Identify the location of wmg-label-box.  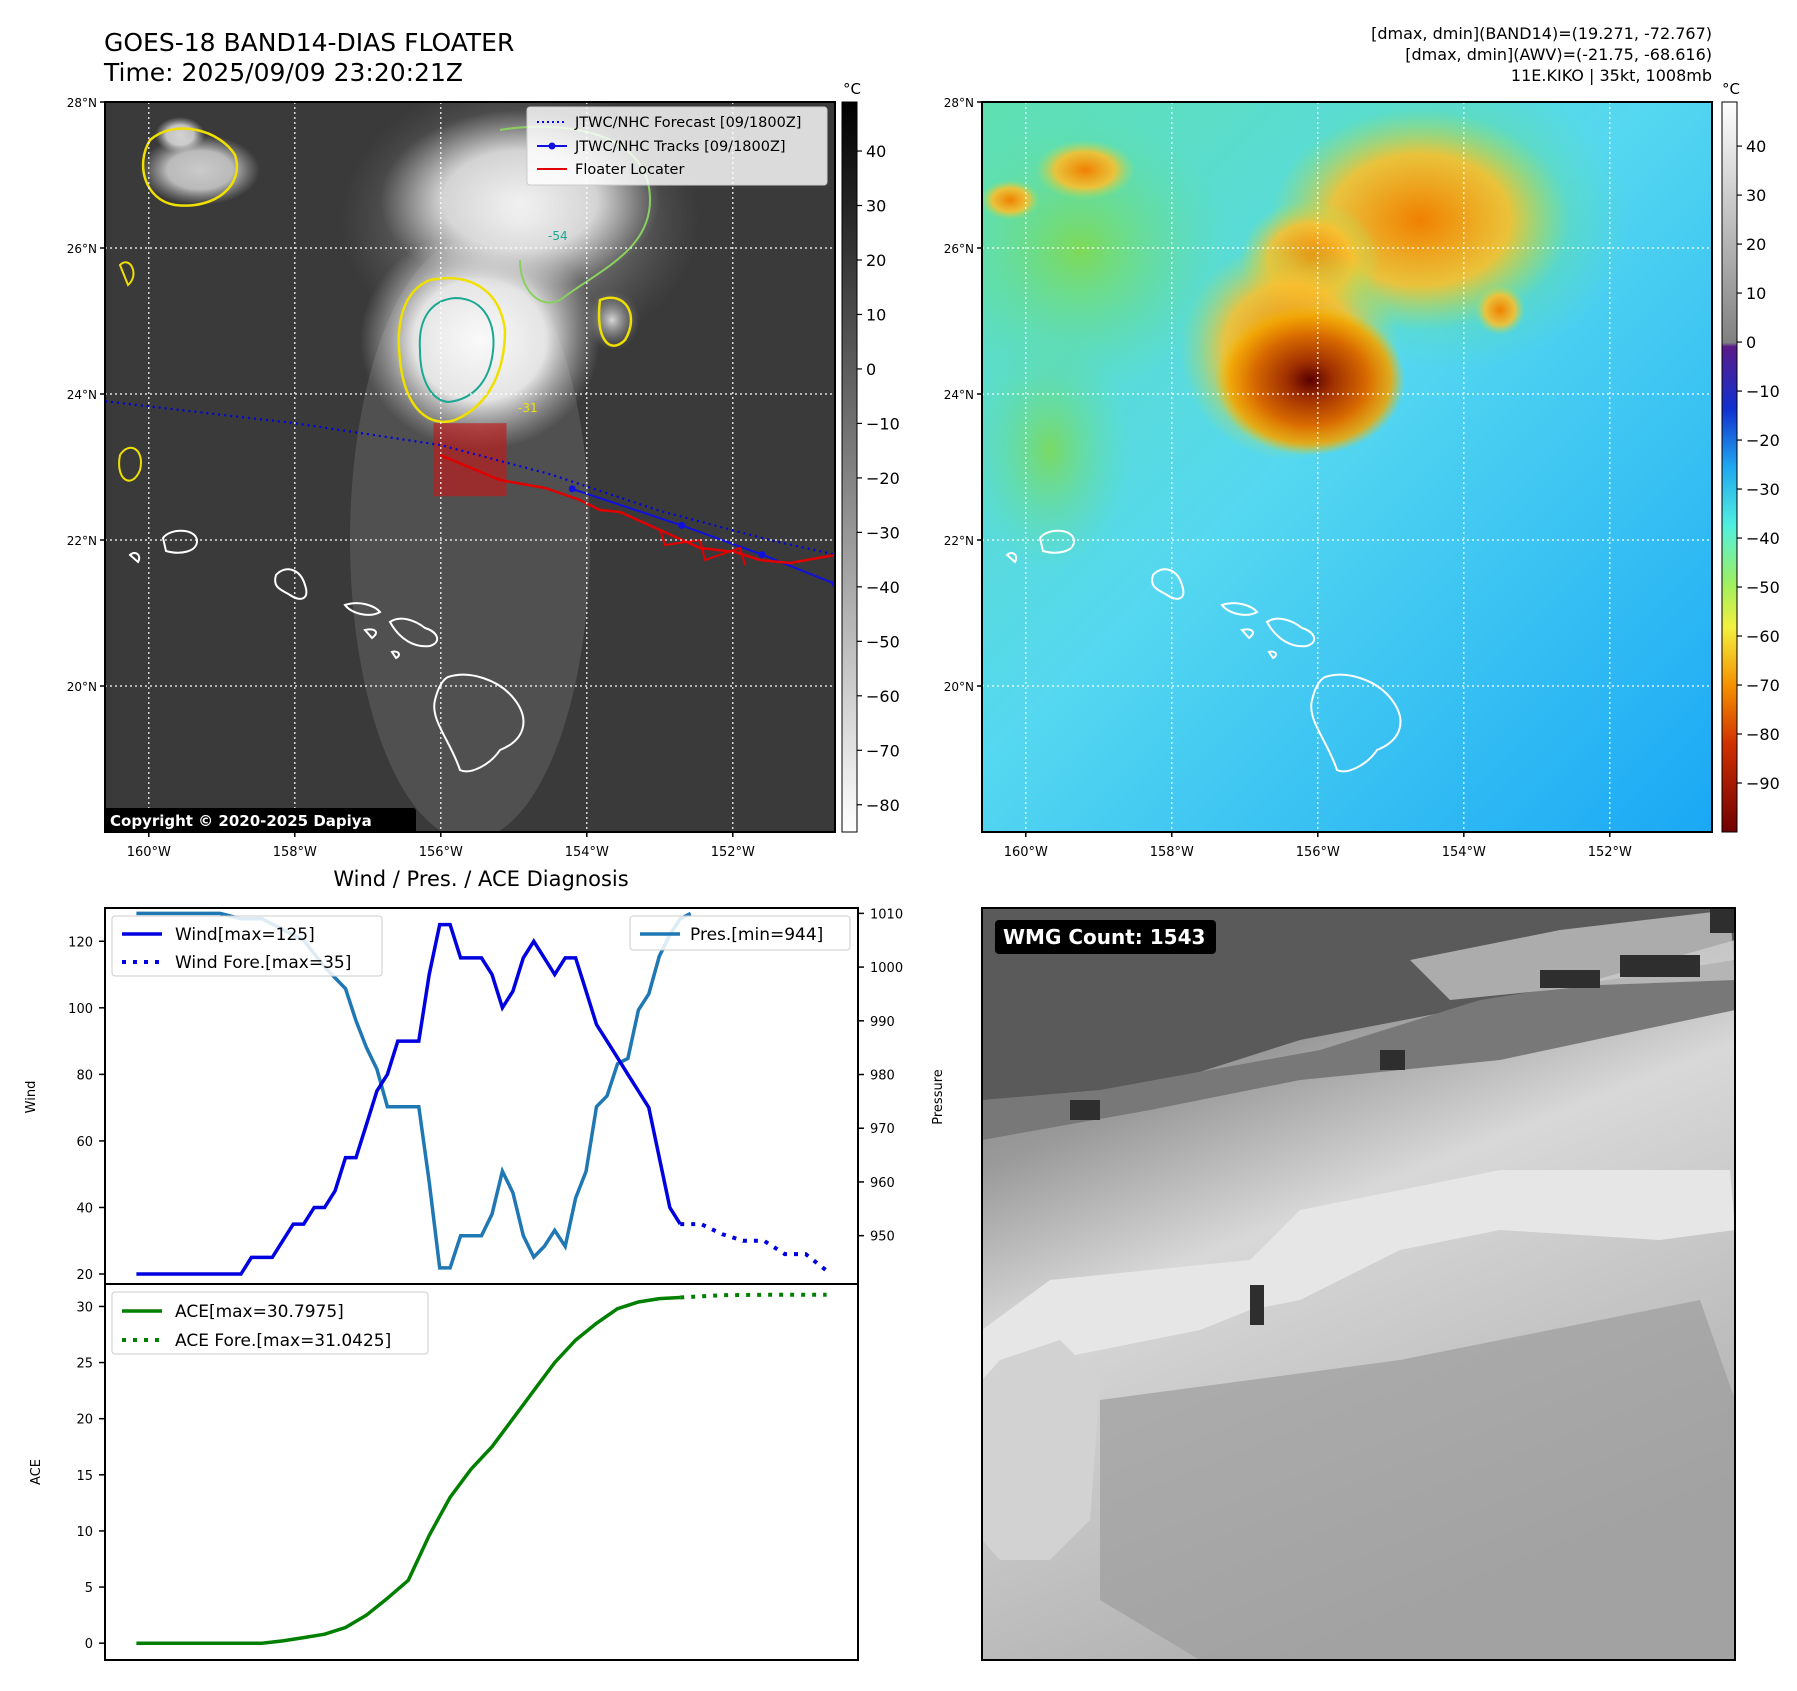
(1105, 937).